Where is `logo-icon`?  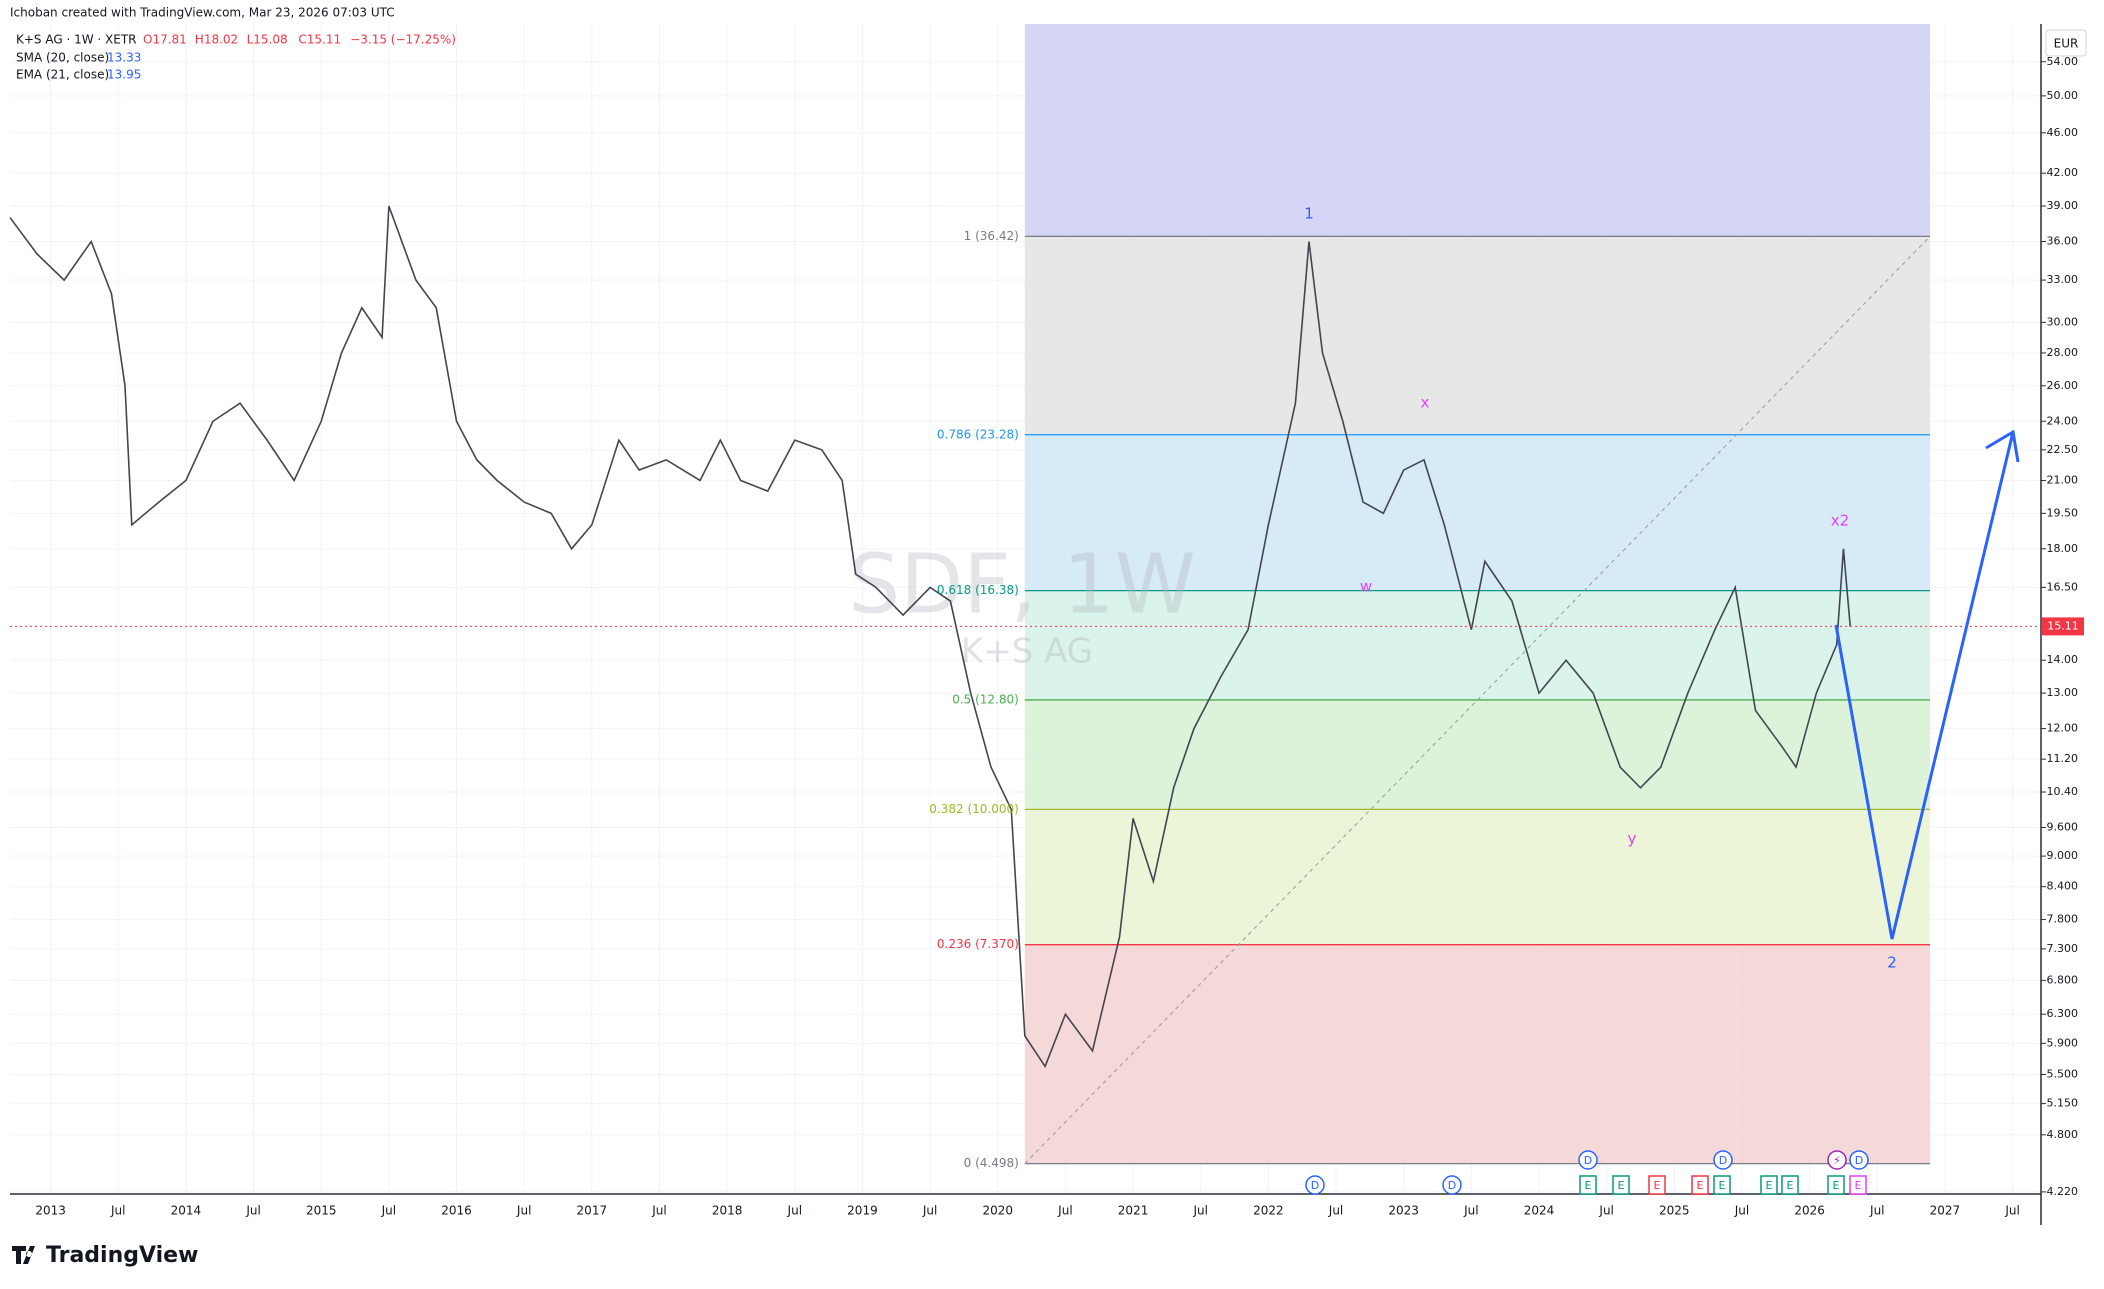
logo-icon is located at coordinates (23, 1255).